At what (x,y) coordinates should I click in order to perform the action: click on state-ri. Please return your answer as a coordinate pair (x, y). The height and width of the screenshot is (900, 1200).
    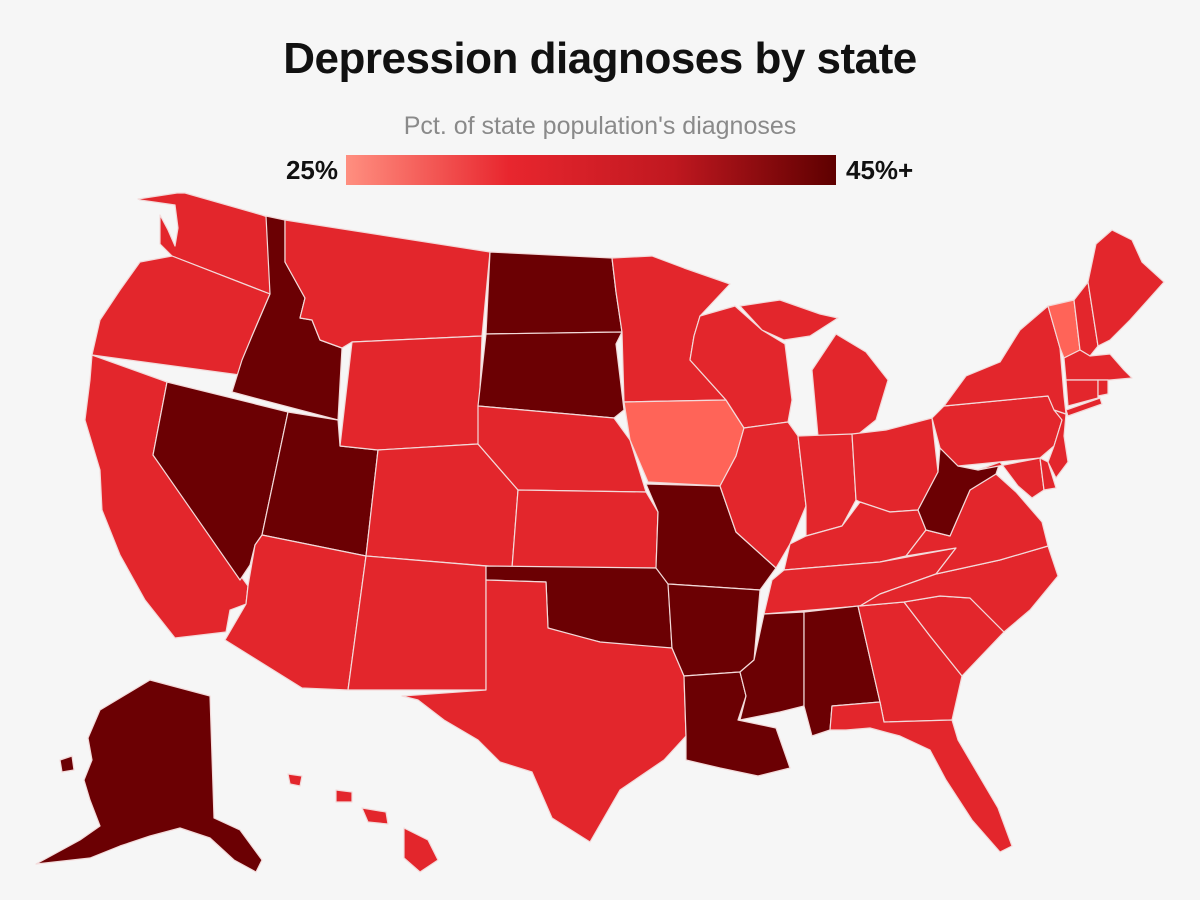
    Looking at the image, I should click on (1103, 388).